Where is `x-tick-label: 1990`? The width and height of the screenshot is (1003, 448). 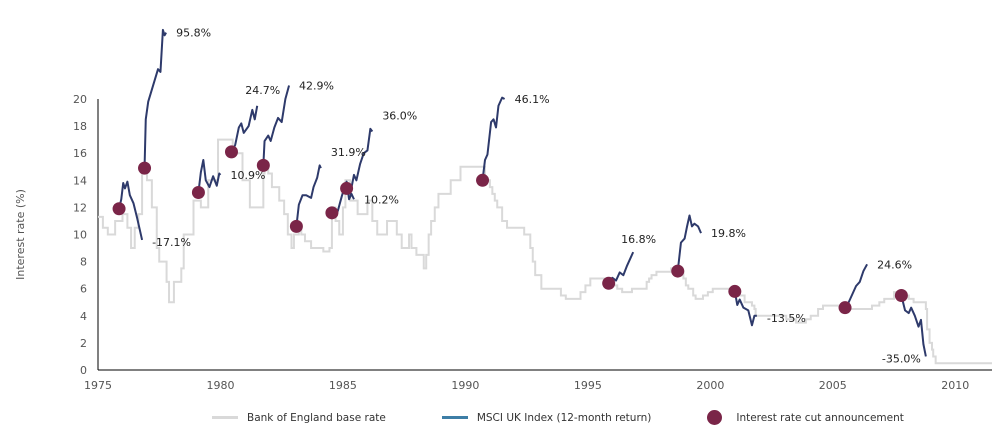 x-tick-label: 1990 is located at coordinates (465, 385).